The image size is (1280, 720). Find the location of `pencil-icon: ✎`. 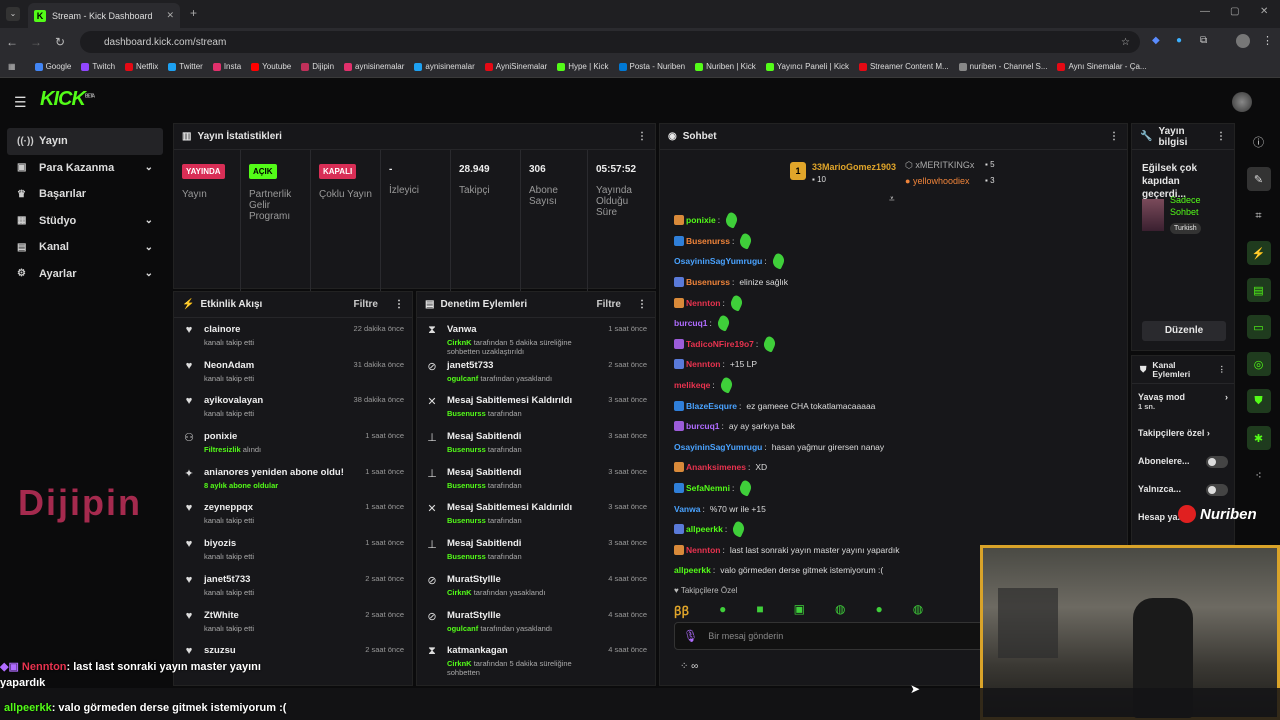

pencil-icon: ✎ is located at coordinates (1258, 179).